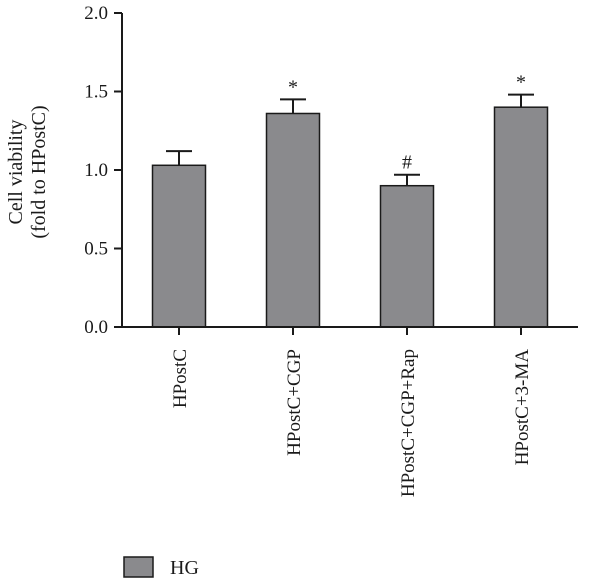  I want to click on legend-label-hg: HG, so click(184, 568).